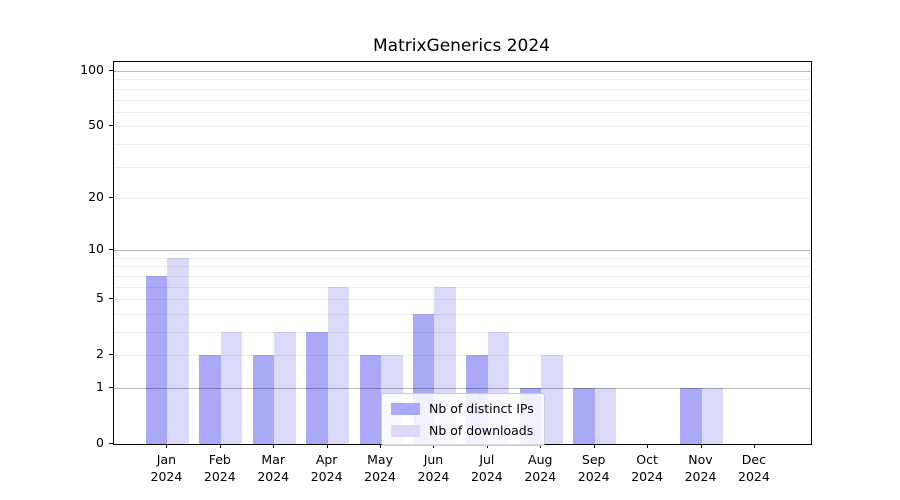  What do you see at coordinates (754, 468) in the screenshot?
I see `x-tick-label: Dec 2024` at bounding box center [754, 468].